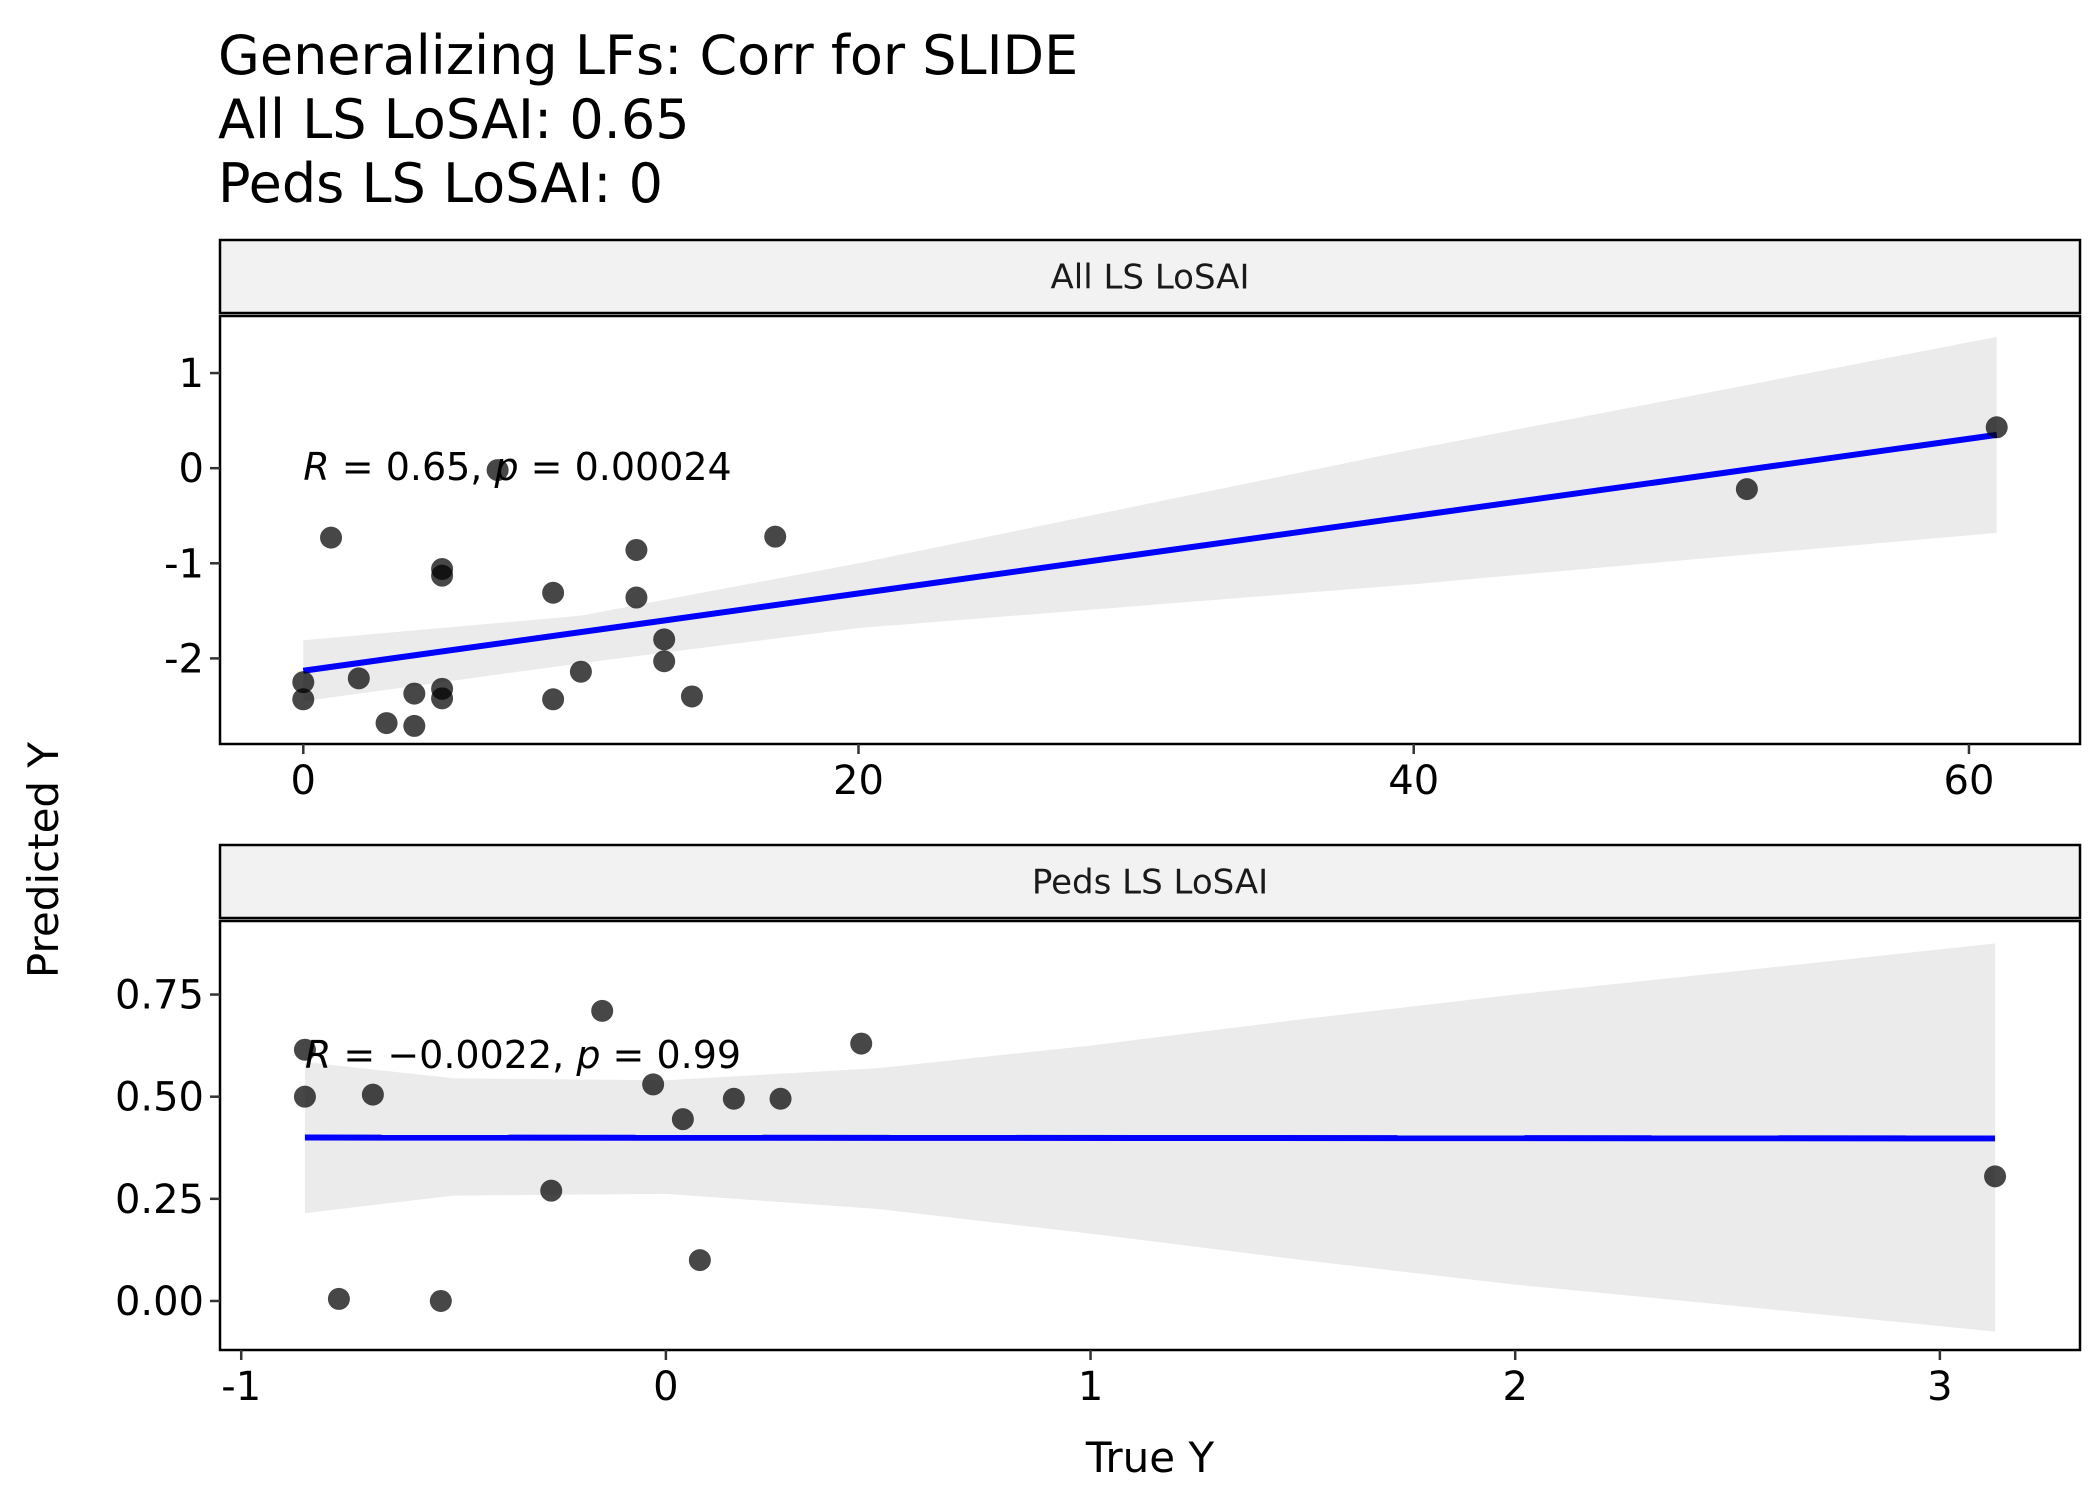  I want to click on y-tick-label: 0.75, so click(159, 996).